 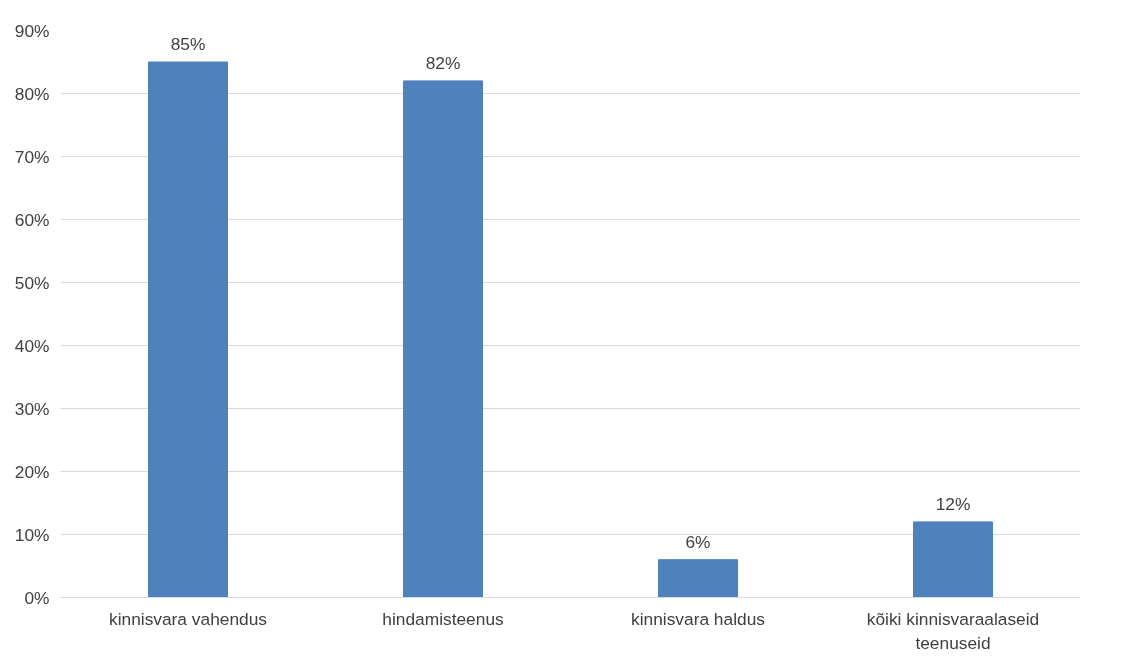 I want to click on x-tick-label: kinnisvara vahendus, so click(x=188, y=618).